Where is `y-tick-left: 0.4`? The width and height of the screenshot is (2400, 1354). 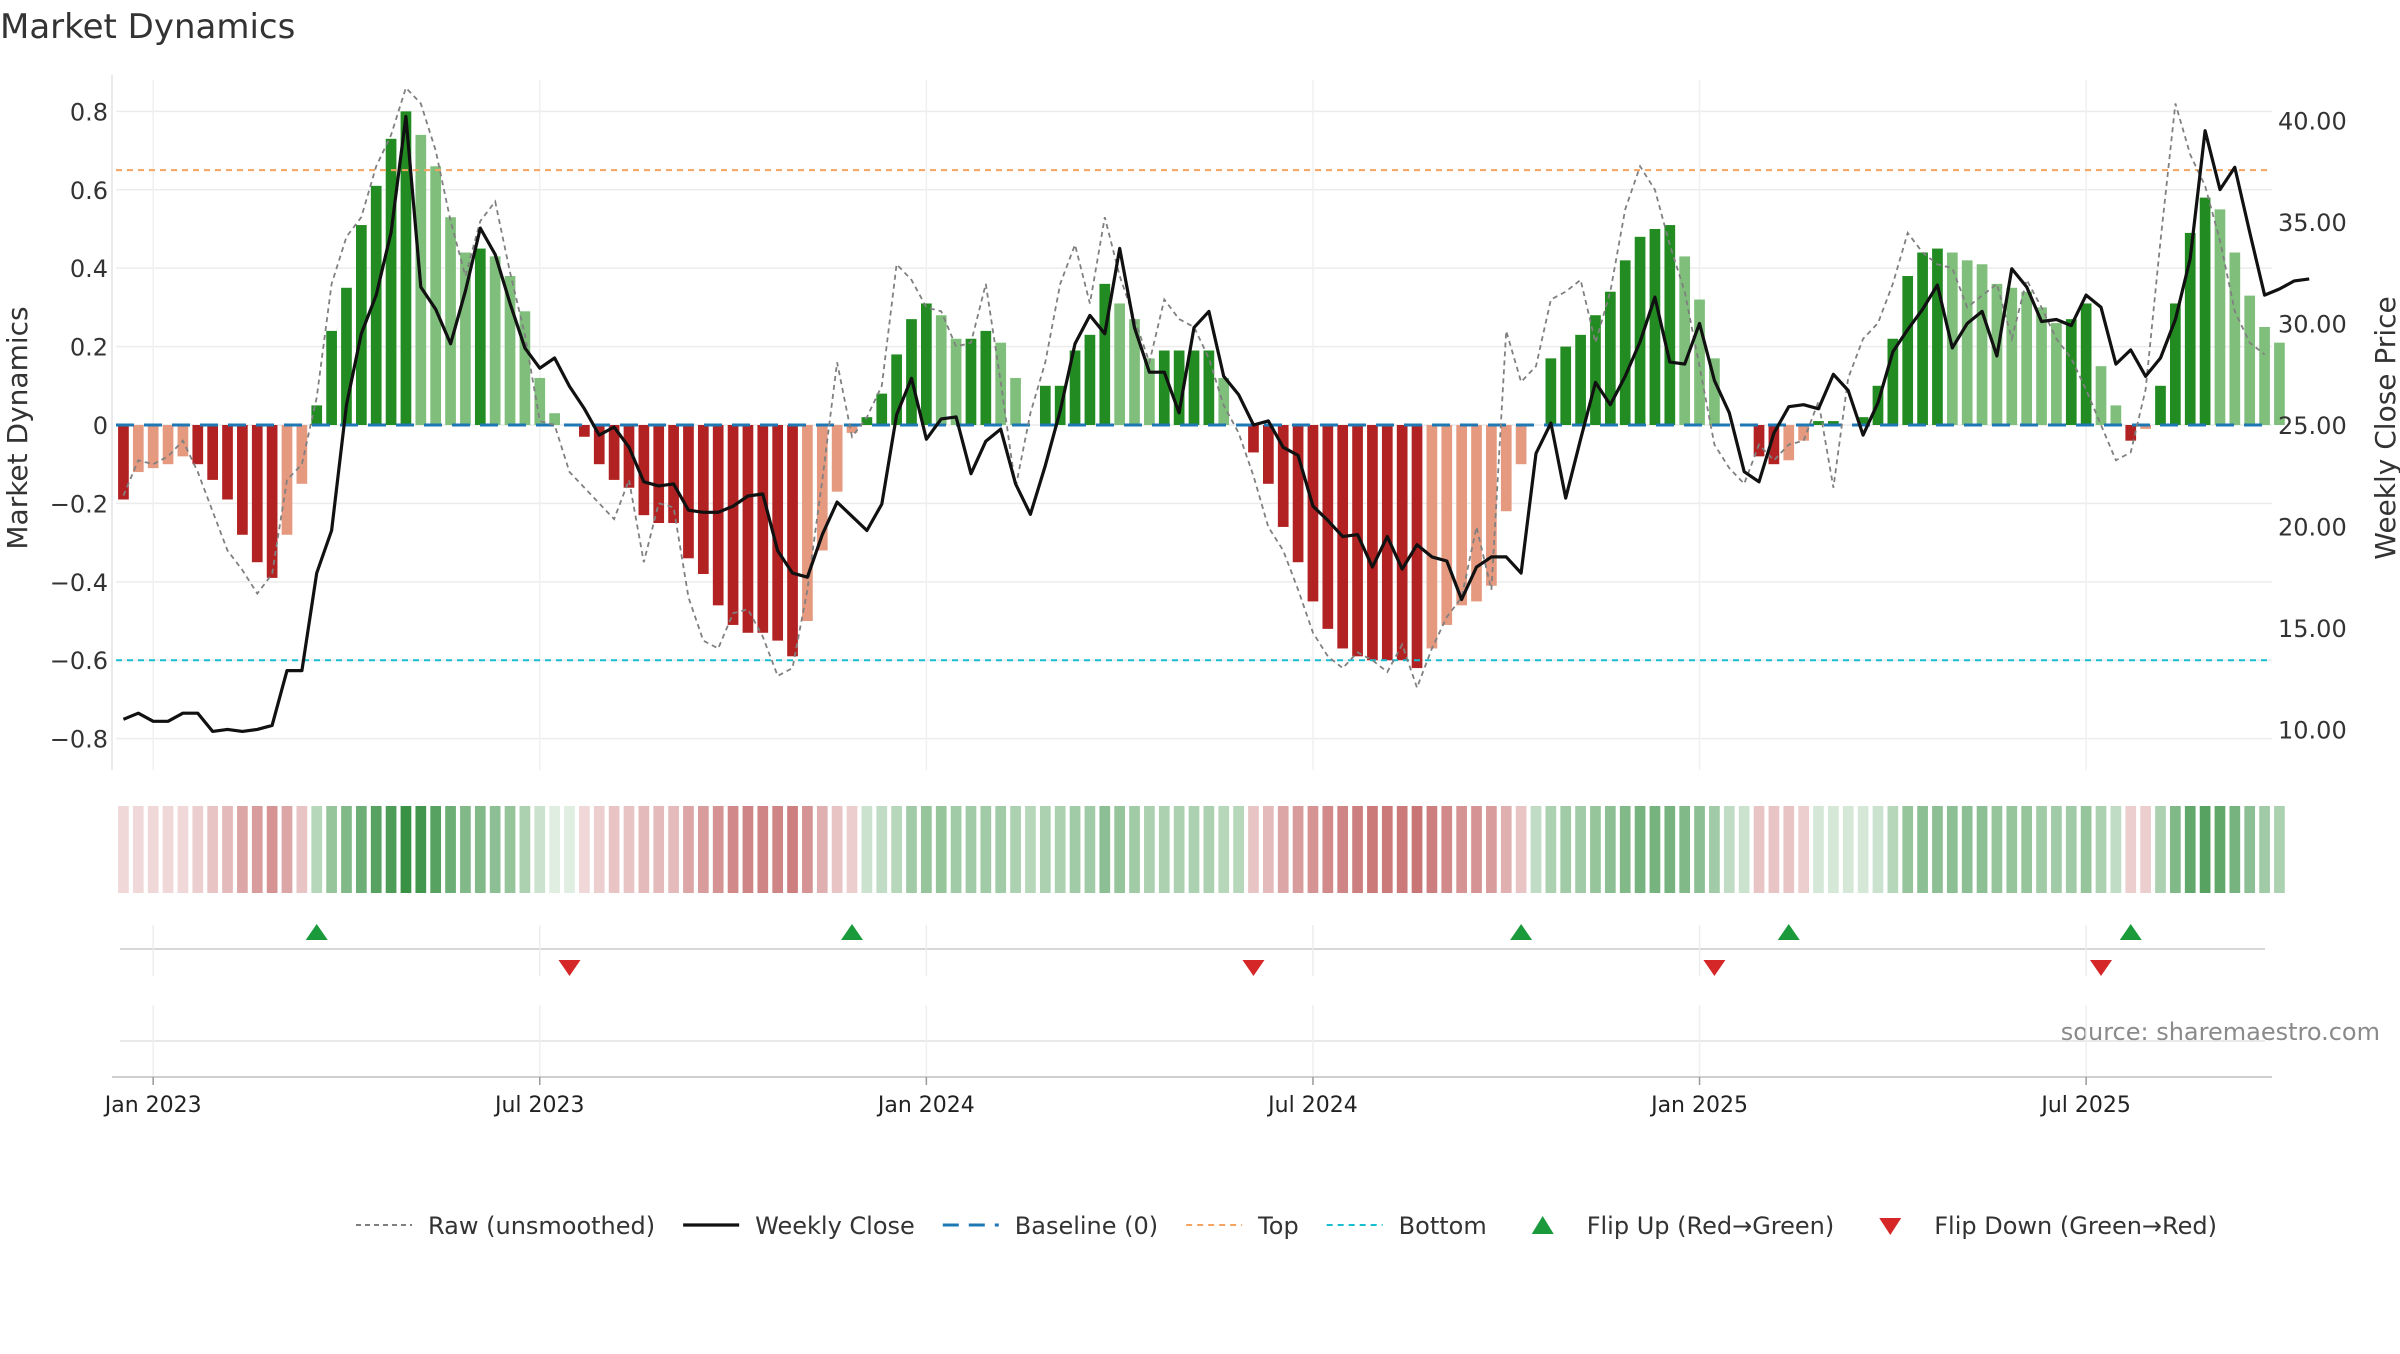
y-tick-left: 0.4 is located at coordinates (89, 269).